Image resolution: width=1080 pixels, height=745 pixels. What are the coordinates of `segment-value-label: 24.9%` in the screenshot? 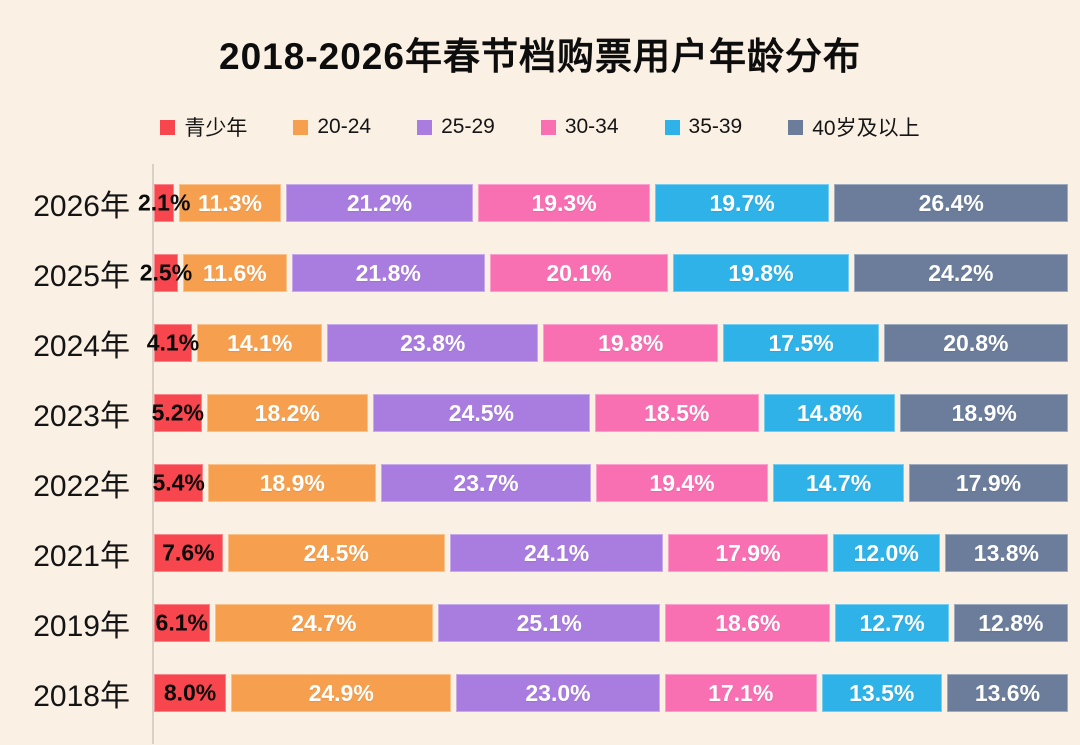 It's located at (341, 692).